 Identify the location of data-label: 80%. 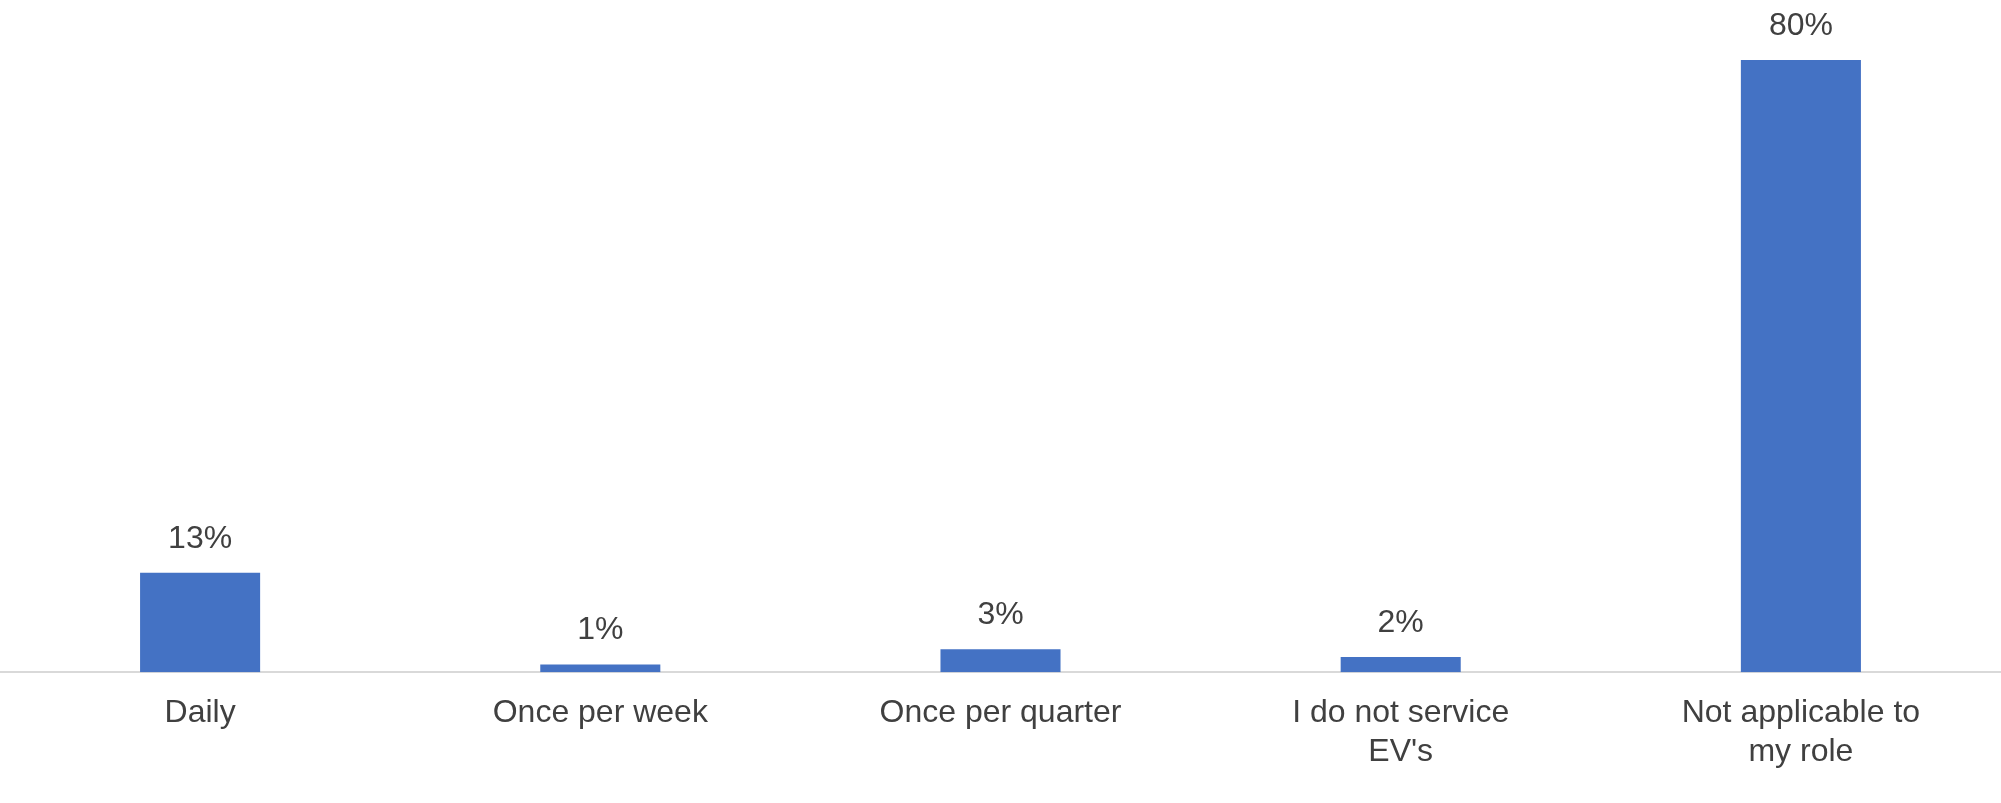
(1800, 23).